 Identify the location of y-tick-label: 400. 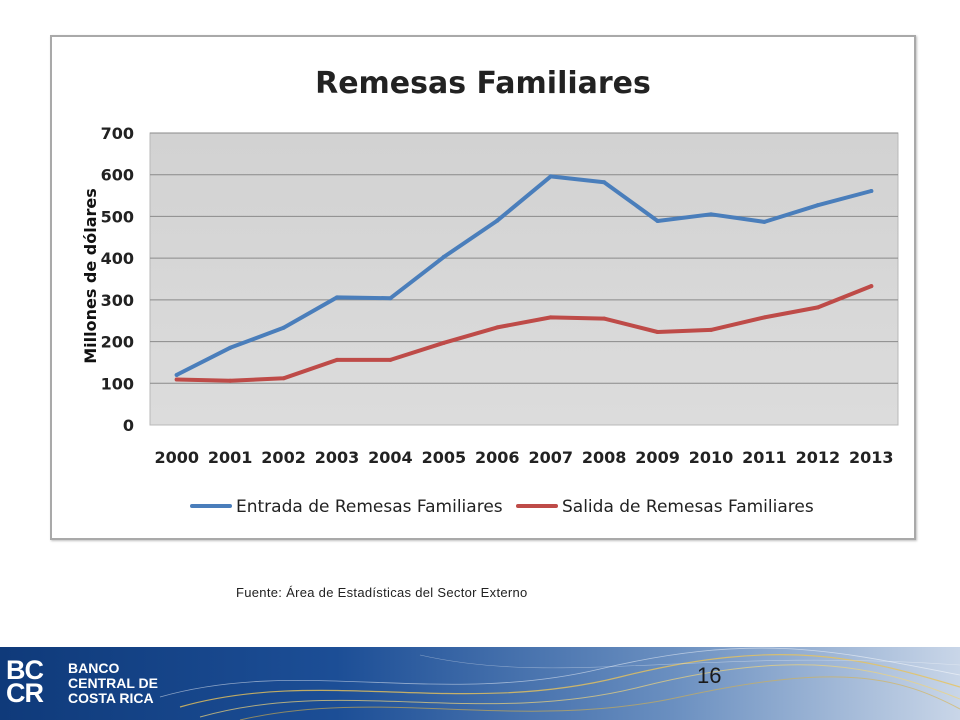
(117, 258).